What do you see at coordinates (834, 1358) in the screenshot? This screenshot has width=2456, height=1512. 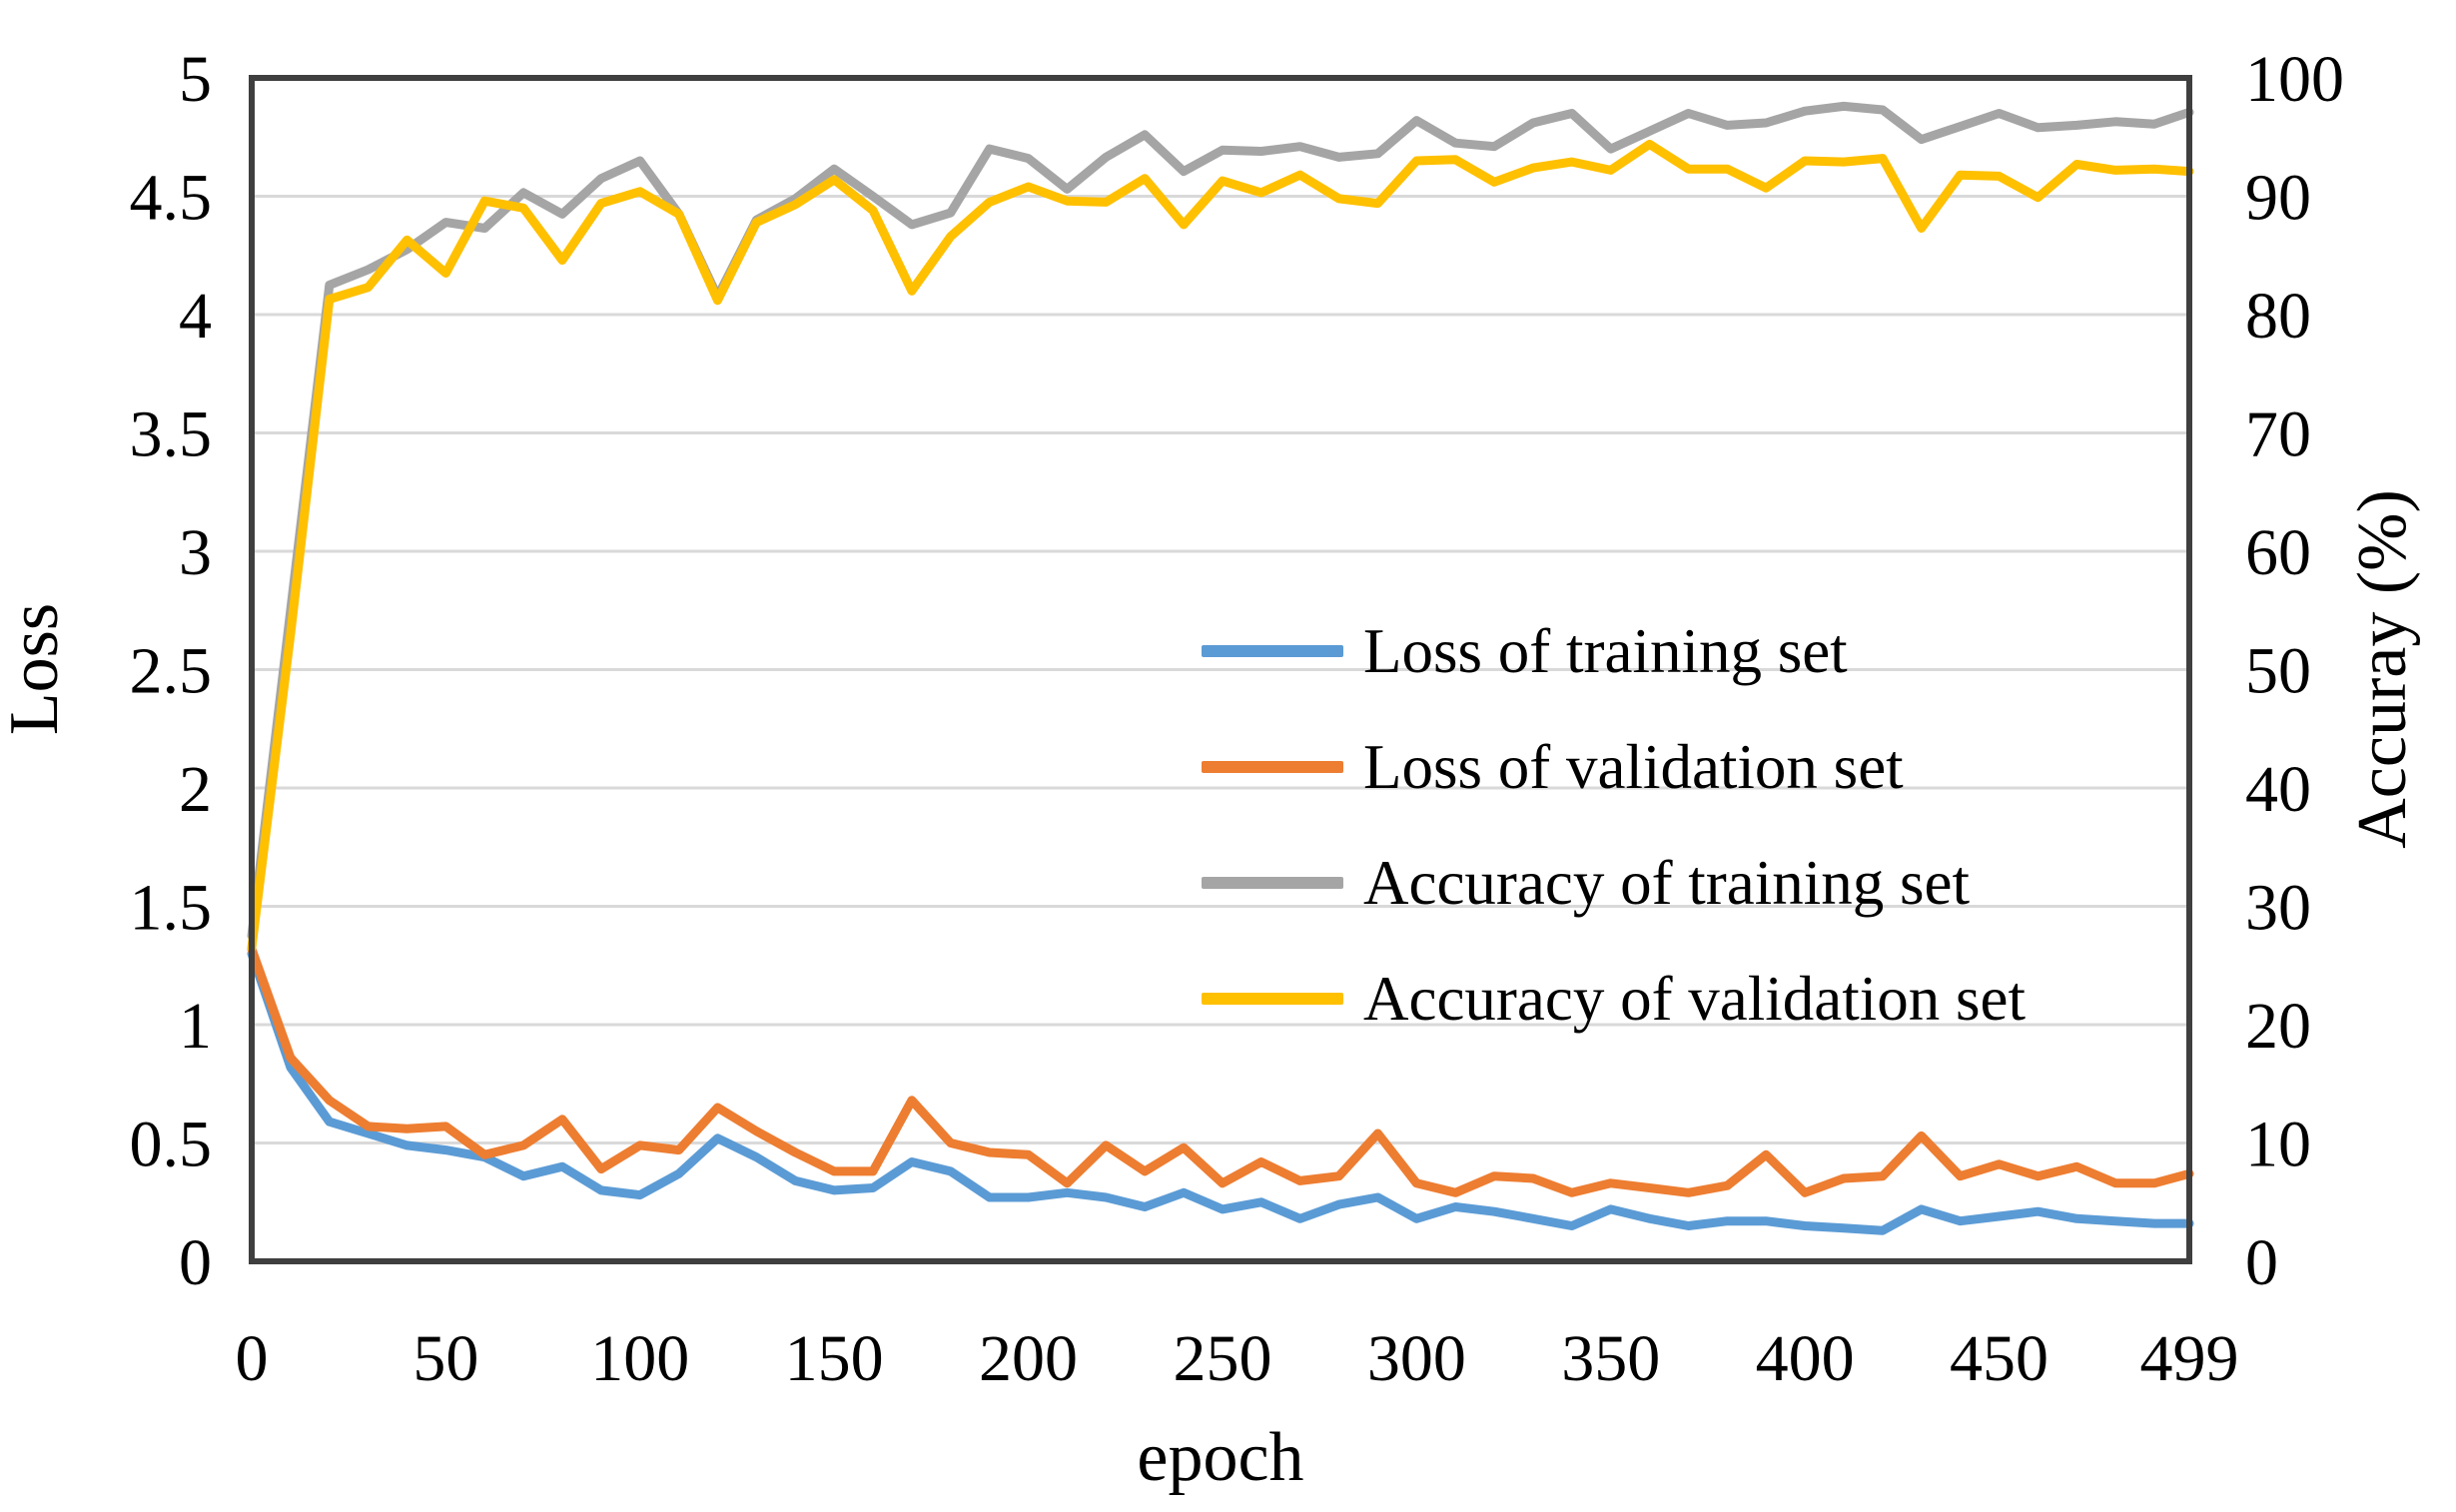 I see `x-tick-label: 150` at bounding box center [834, 1358].